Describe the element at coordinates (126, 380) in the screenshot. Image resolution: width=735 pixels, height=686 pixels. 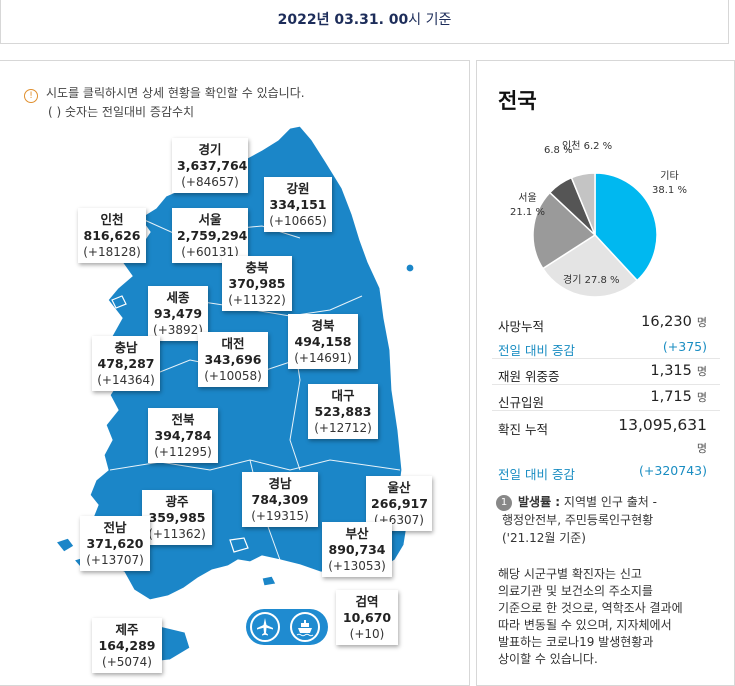
I see `region-delta: (+14364)` at that location.